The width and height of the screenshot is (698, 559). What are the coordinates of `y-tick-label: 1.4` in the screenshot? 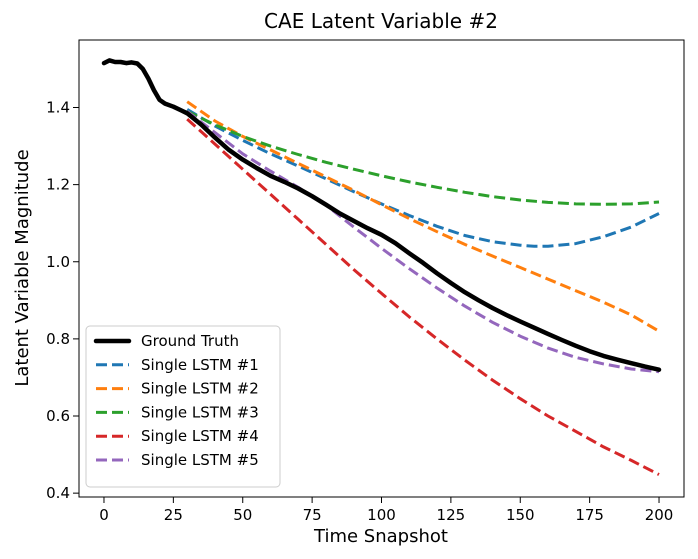 It's located at (58, 107).